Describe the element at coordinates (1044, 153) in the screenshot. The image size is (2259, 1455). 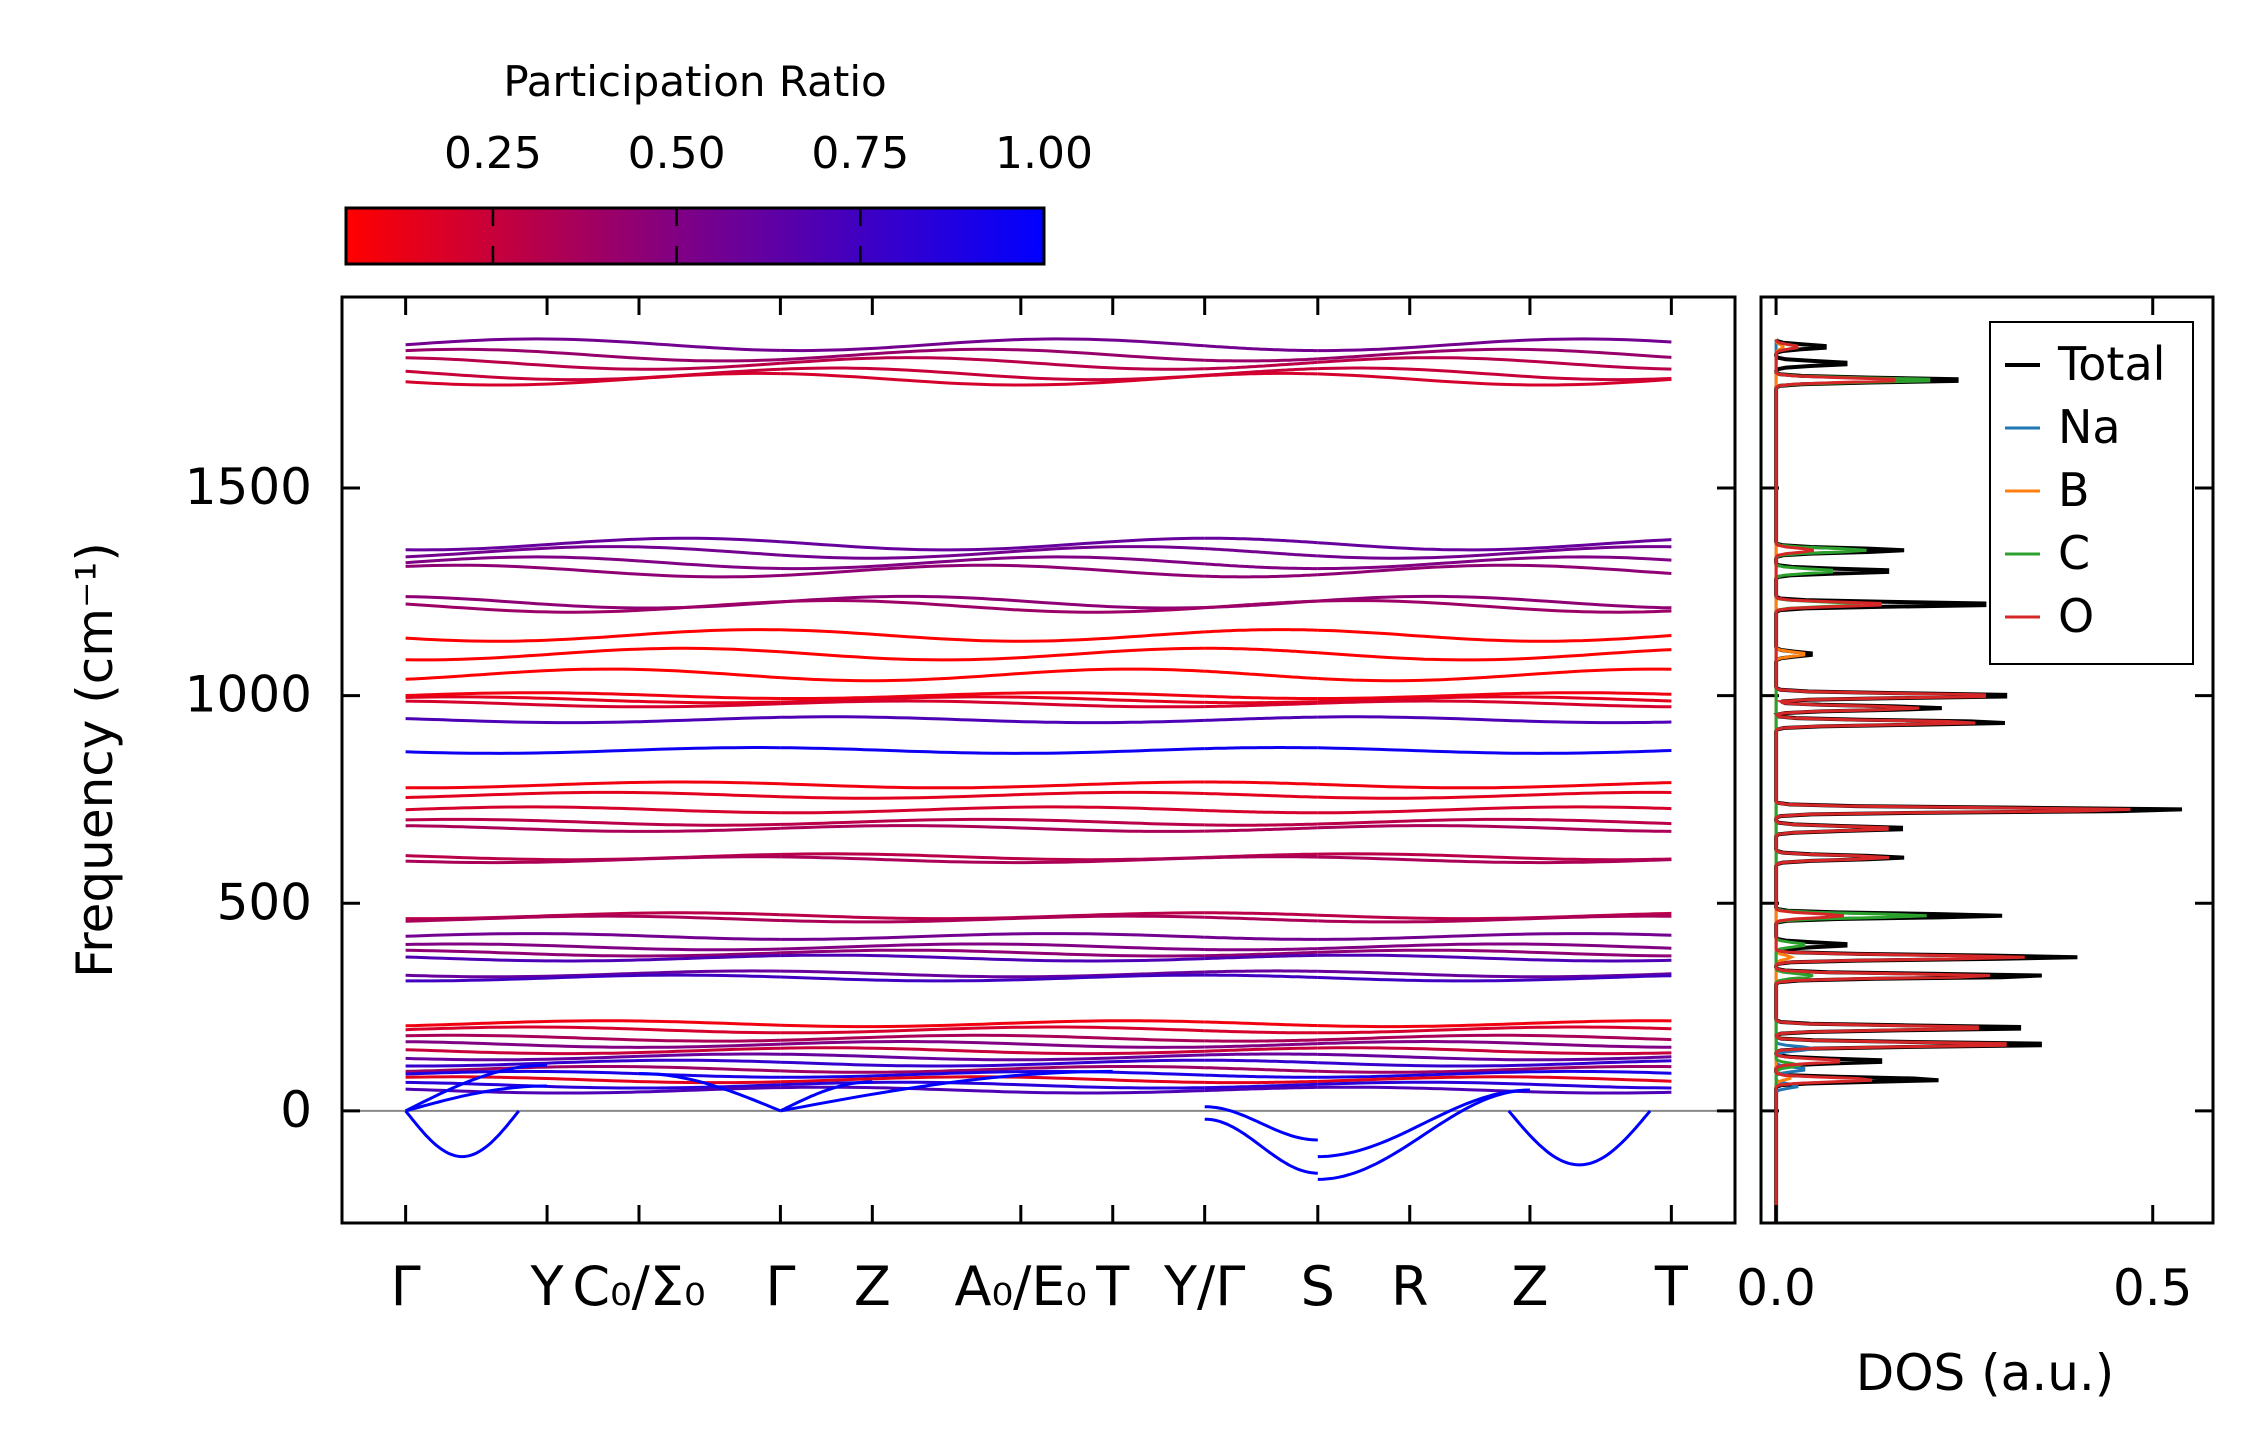
I see `colorbar-tick-label: 1.00` at that location.